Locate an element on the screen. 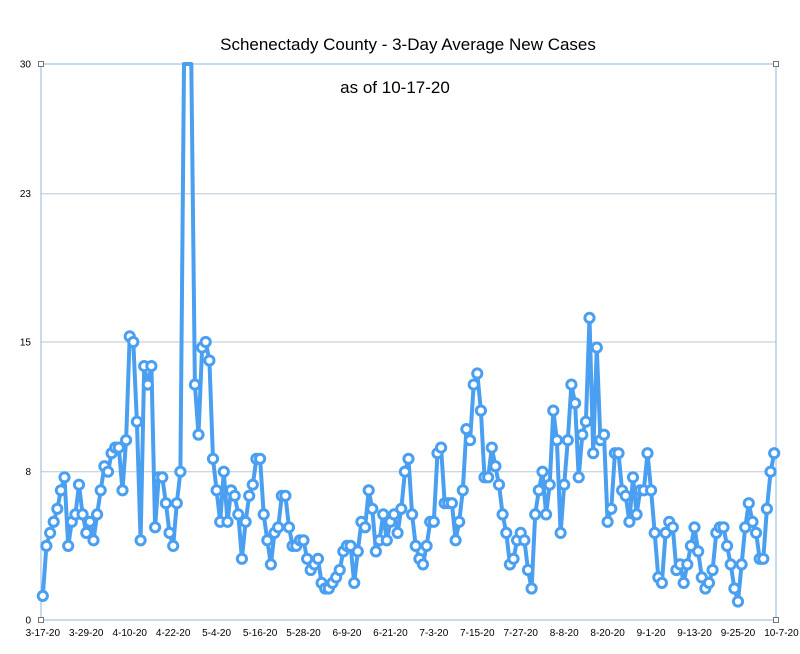 The height and width of the screenshot is (654, 800). y-axis-ticks: 0 8 15 23 30 is located at coordinates (26, 343).